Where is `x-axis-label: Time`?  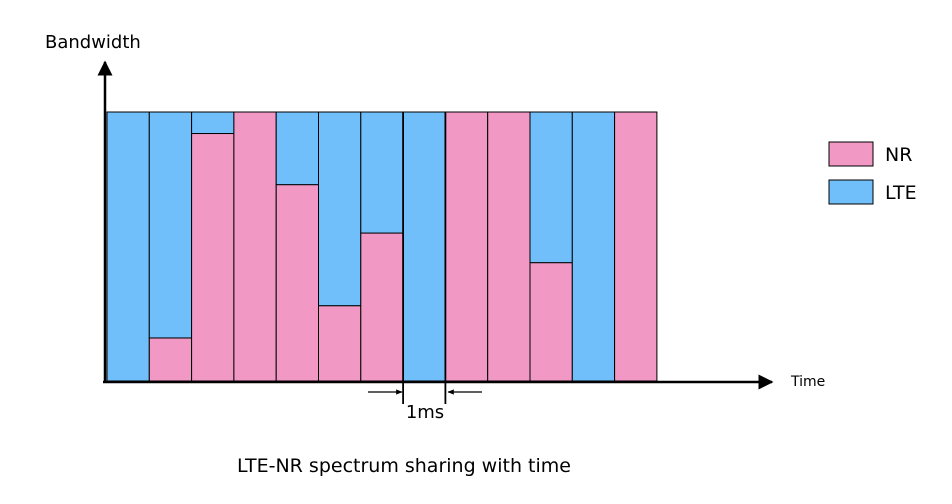
x-axis-label: Time is located at coordinates (807, 382).